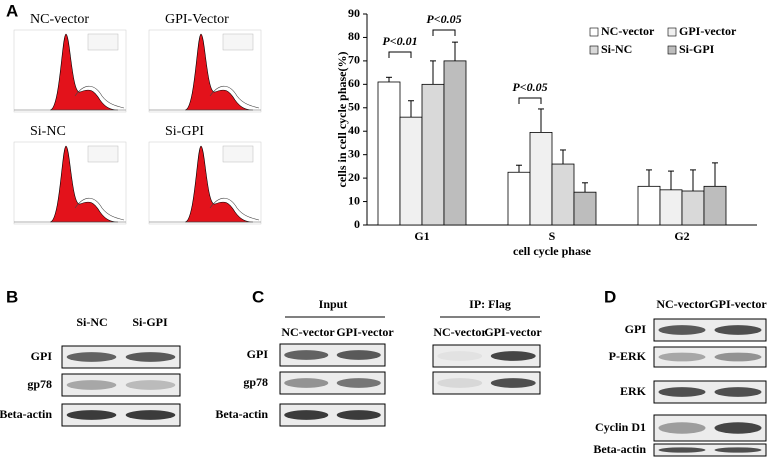  I want to click on histogram-title: Si-GPI, so click(184, 131).